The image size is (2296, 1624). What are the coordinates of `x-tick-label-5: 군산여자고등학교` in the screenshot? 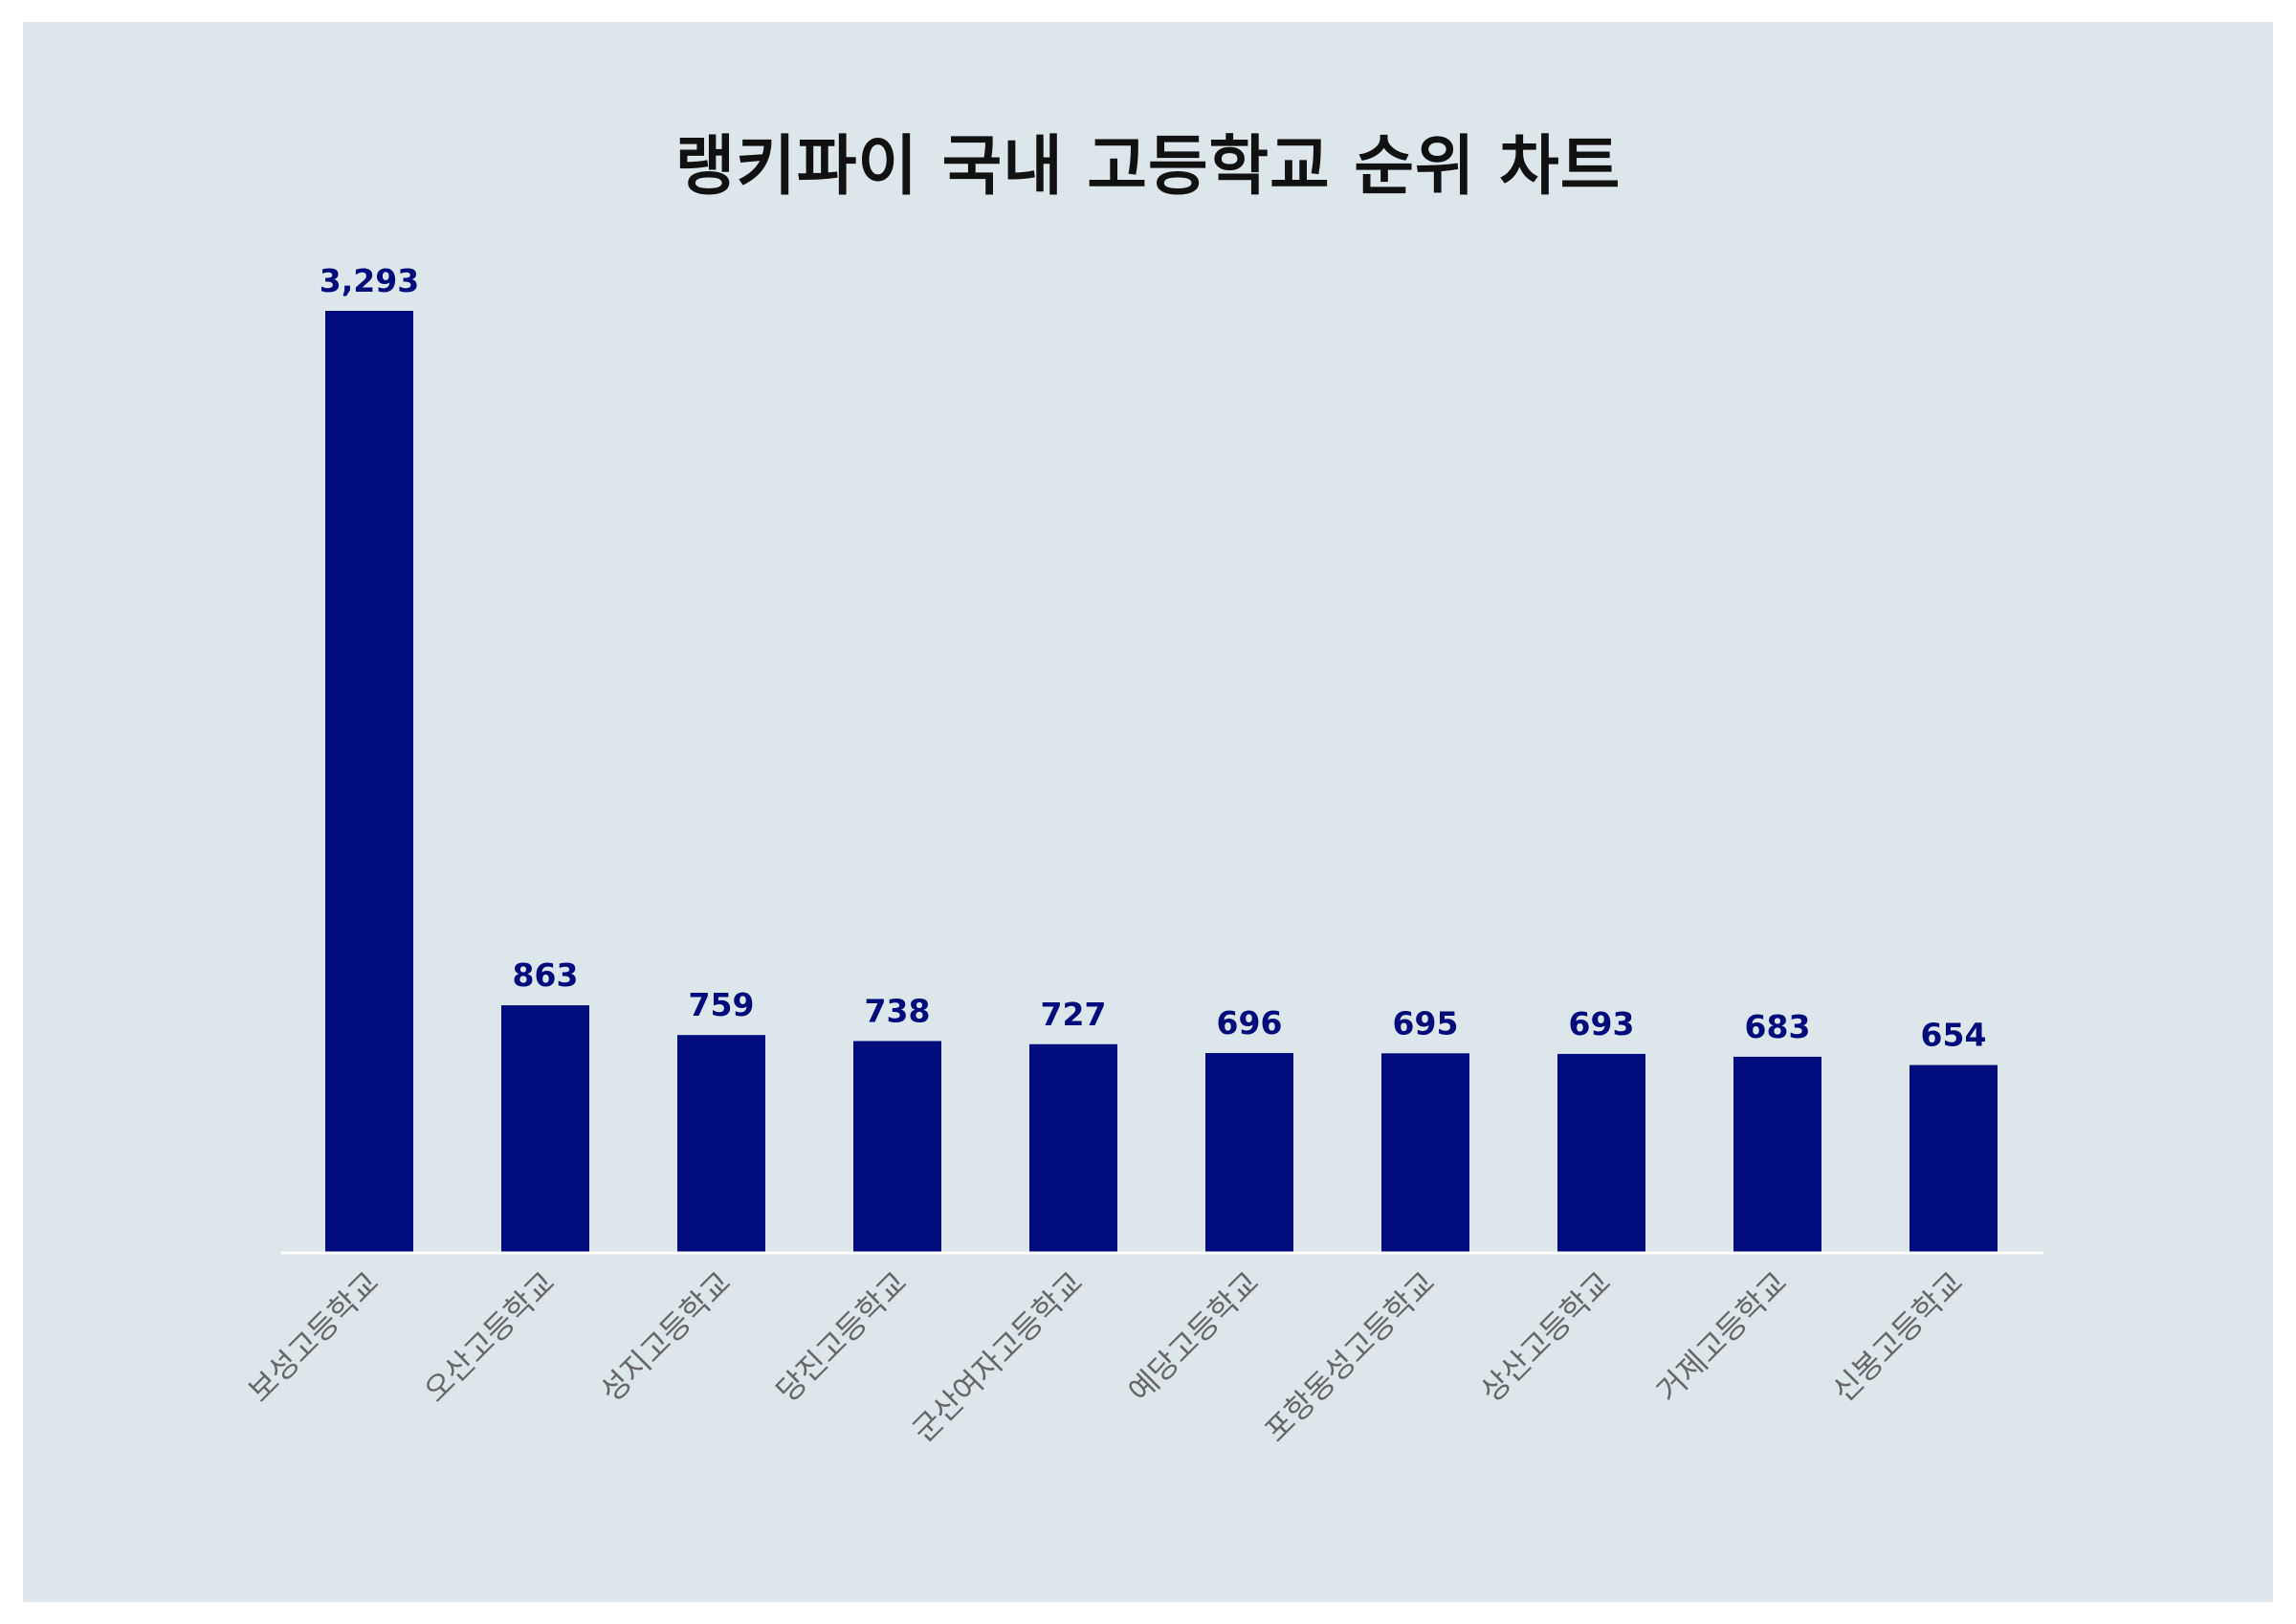 It's located at (997, 1357).